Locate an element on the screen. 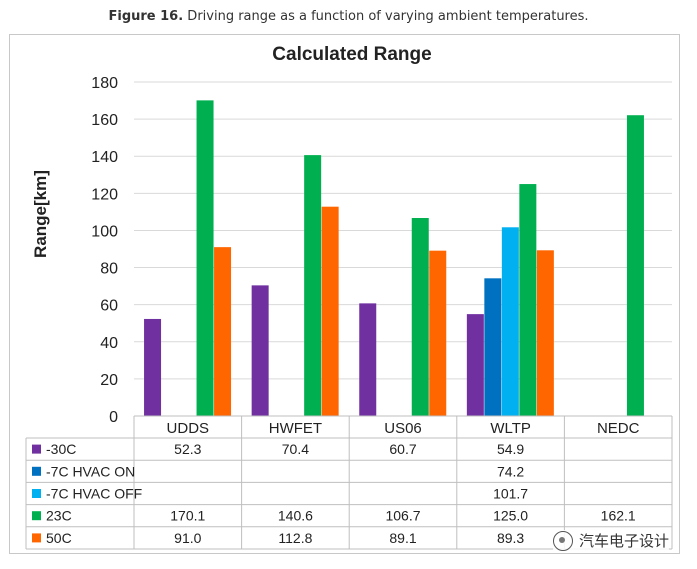 Image resolution: width=697 pixels, height=569 pixels. y-tick-label: 120 is located at coordinates (104, 194).